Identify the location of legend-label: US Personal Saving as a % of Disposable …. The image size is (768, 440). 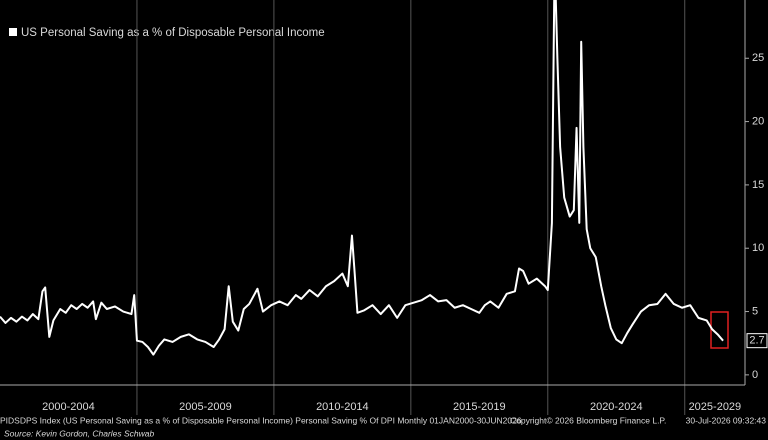
(173, 33).